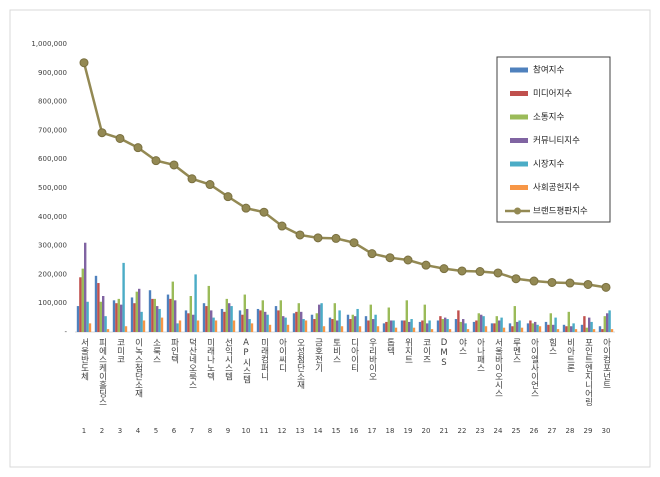 The height and width of the screenshot is (477, 660). I want to click on rank-label: 17, so click(372, 431).